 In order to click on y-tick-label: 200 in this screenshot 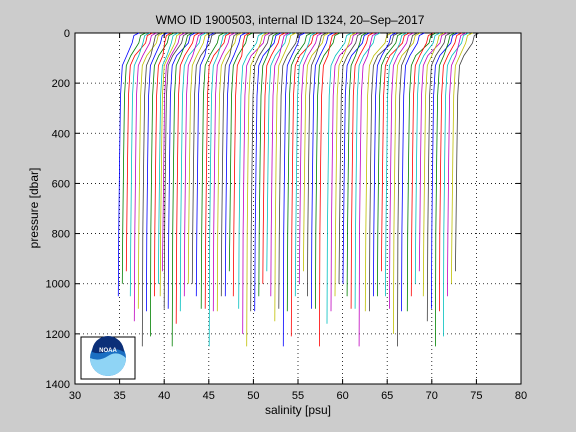, I will do `click(61, 84)`.